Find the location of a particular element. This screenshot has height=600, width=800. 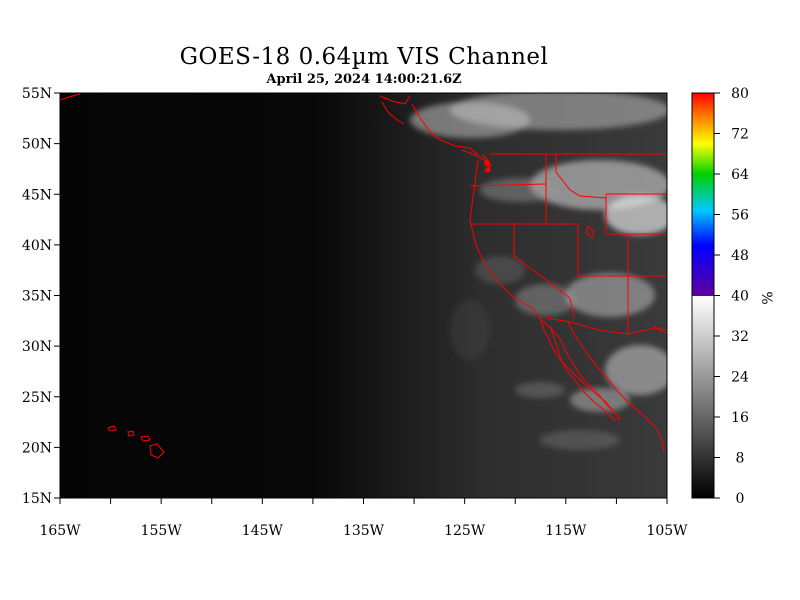

colorbar-tick-label: 0 is located at coordinates (740, 499).